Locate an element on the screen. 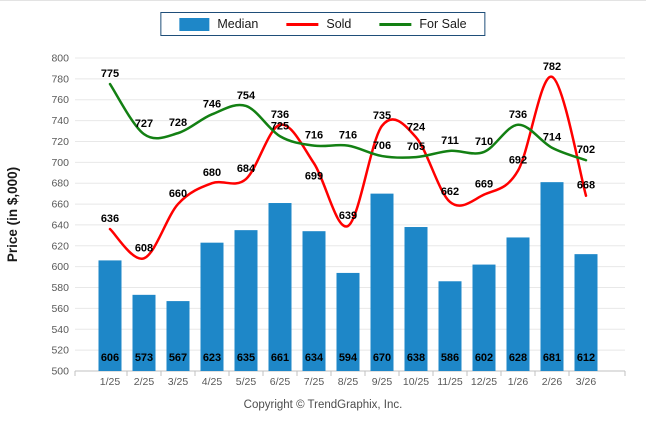 The image size is (646, 435). svg-text: 692 is located at coordinates (518, 161).